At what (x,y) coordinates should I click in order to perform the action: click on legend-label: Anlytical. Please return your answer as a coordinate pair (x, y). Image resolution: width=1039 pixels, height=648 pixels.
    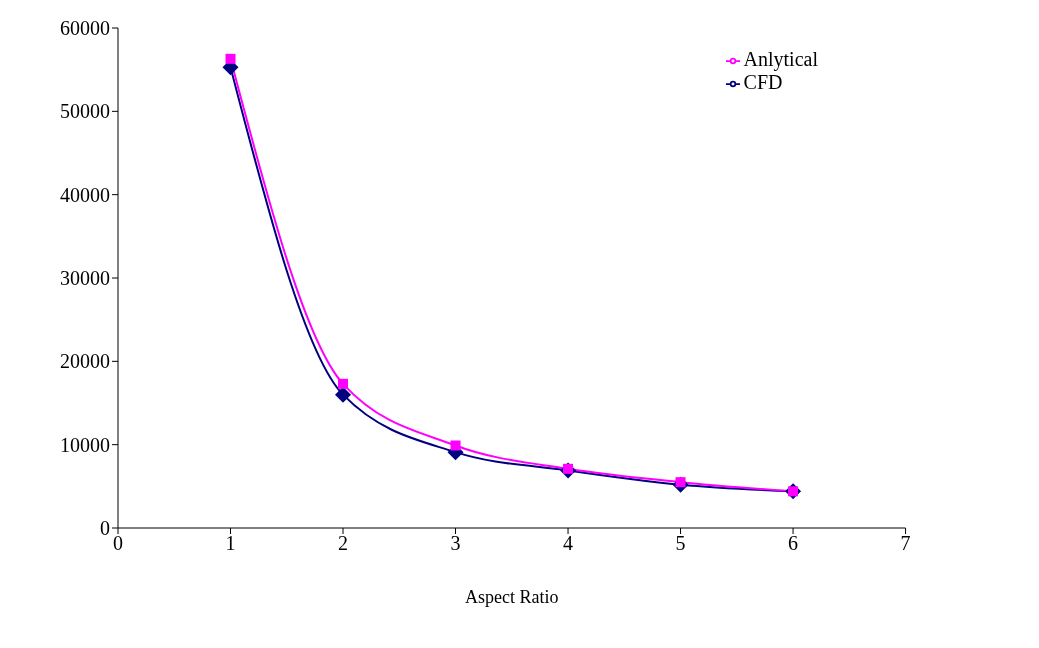
    Looking at the image, I should click on (780, 59).